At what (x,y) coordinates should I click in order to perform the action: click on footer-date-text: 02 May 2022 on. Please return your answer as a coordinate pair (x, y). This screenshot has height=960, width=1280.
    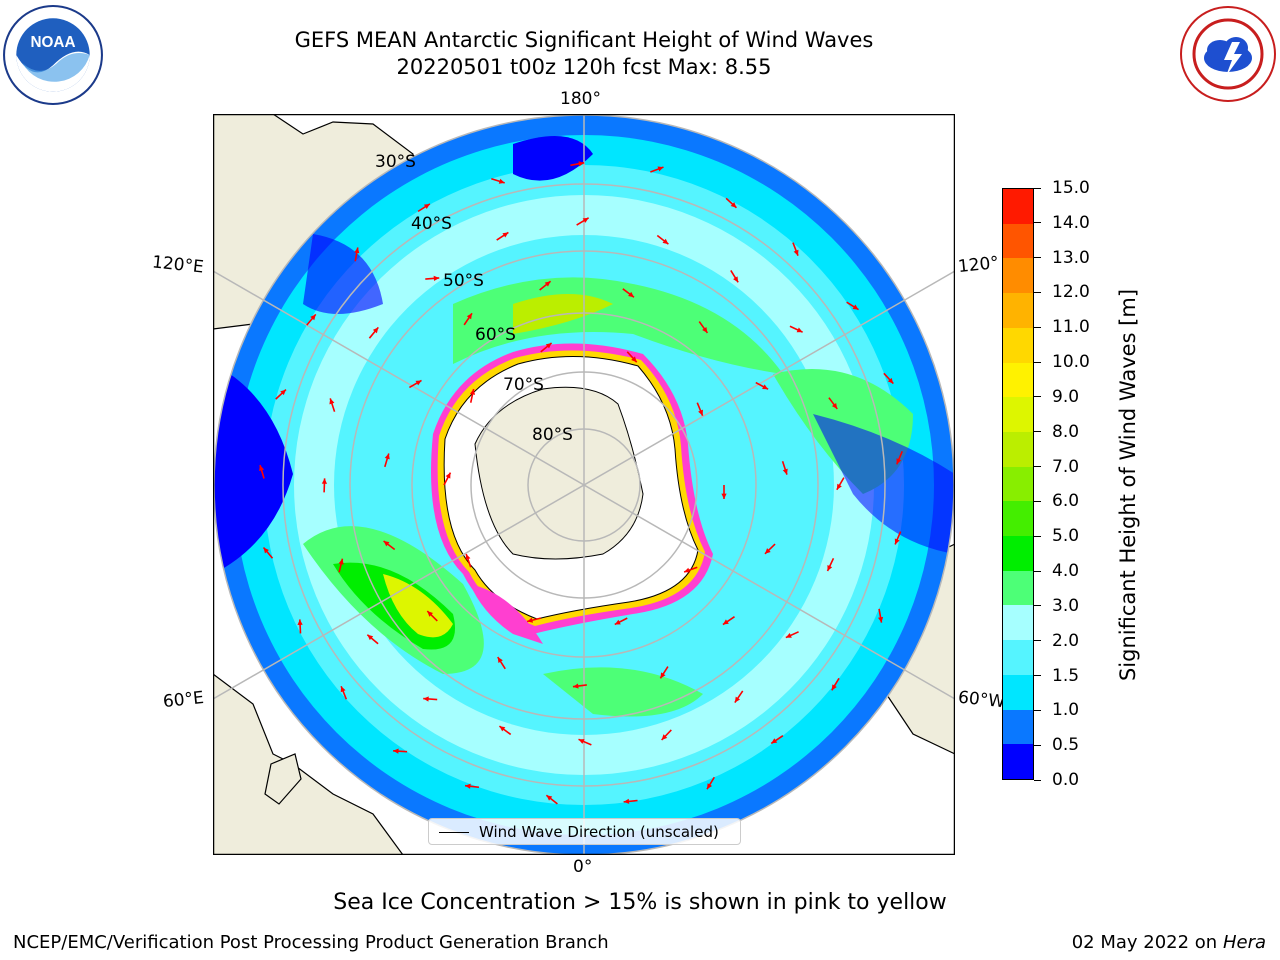
    Looking at the image, I should click on (1144, 942).